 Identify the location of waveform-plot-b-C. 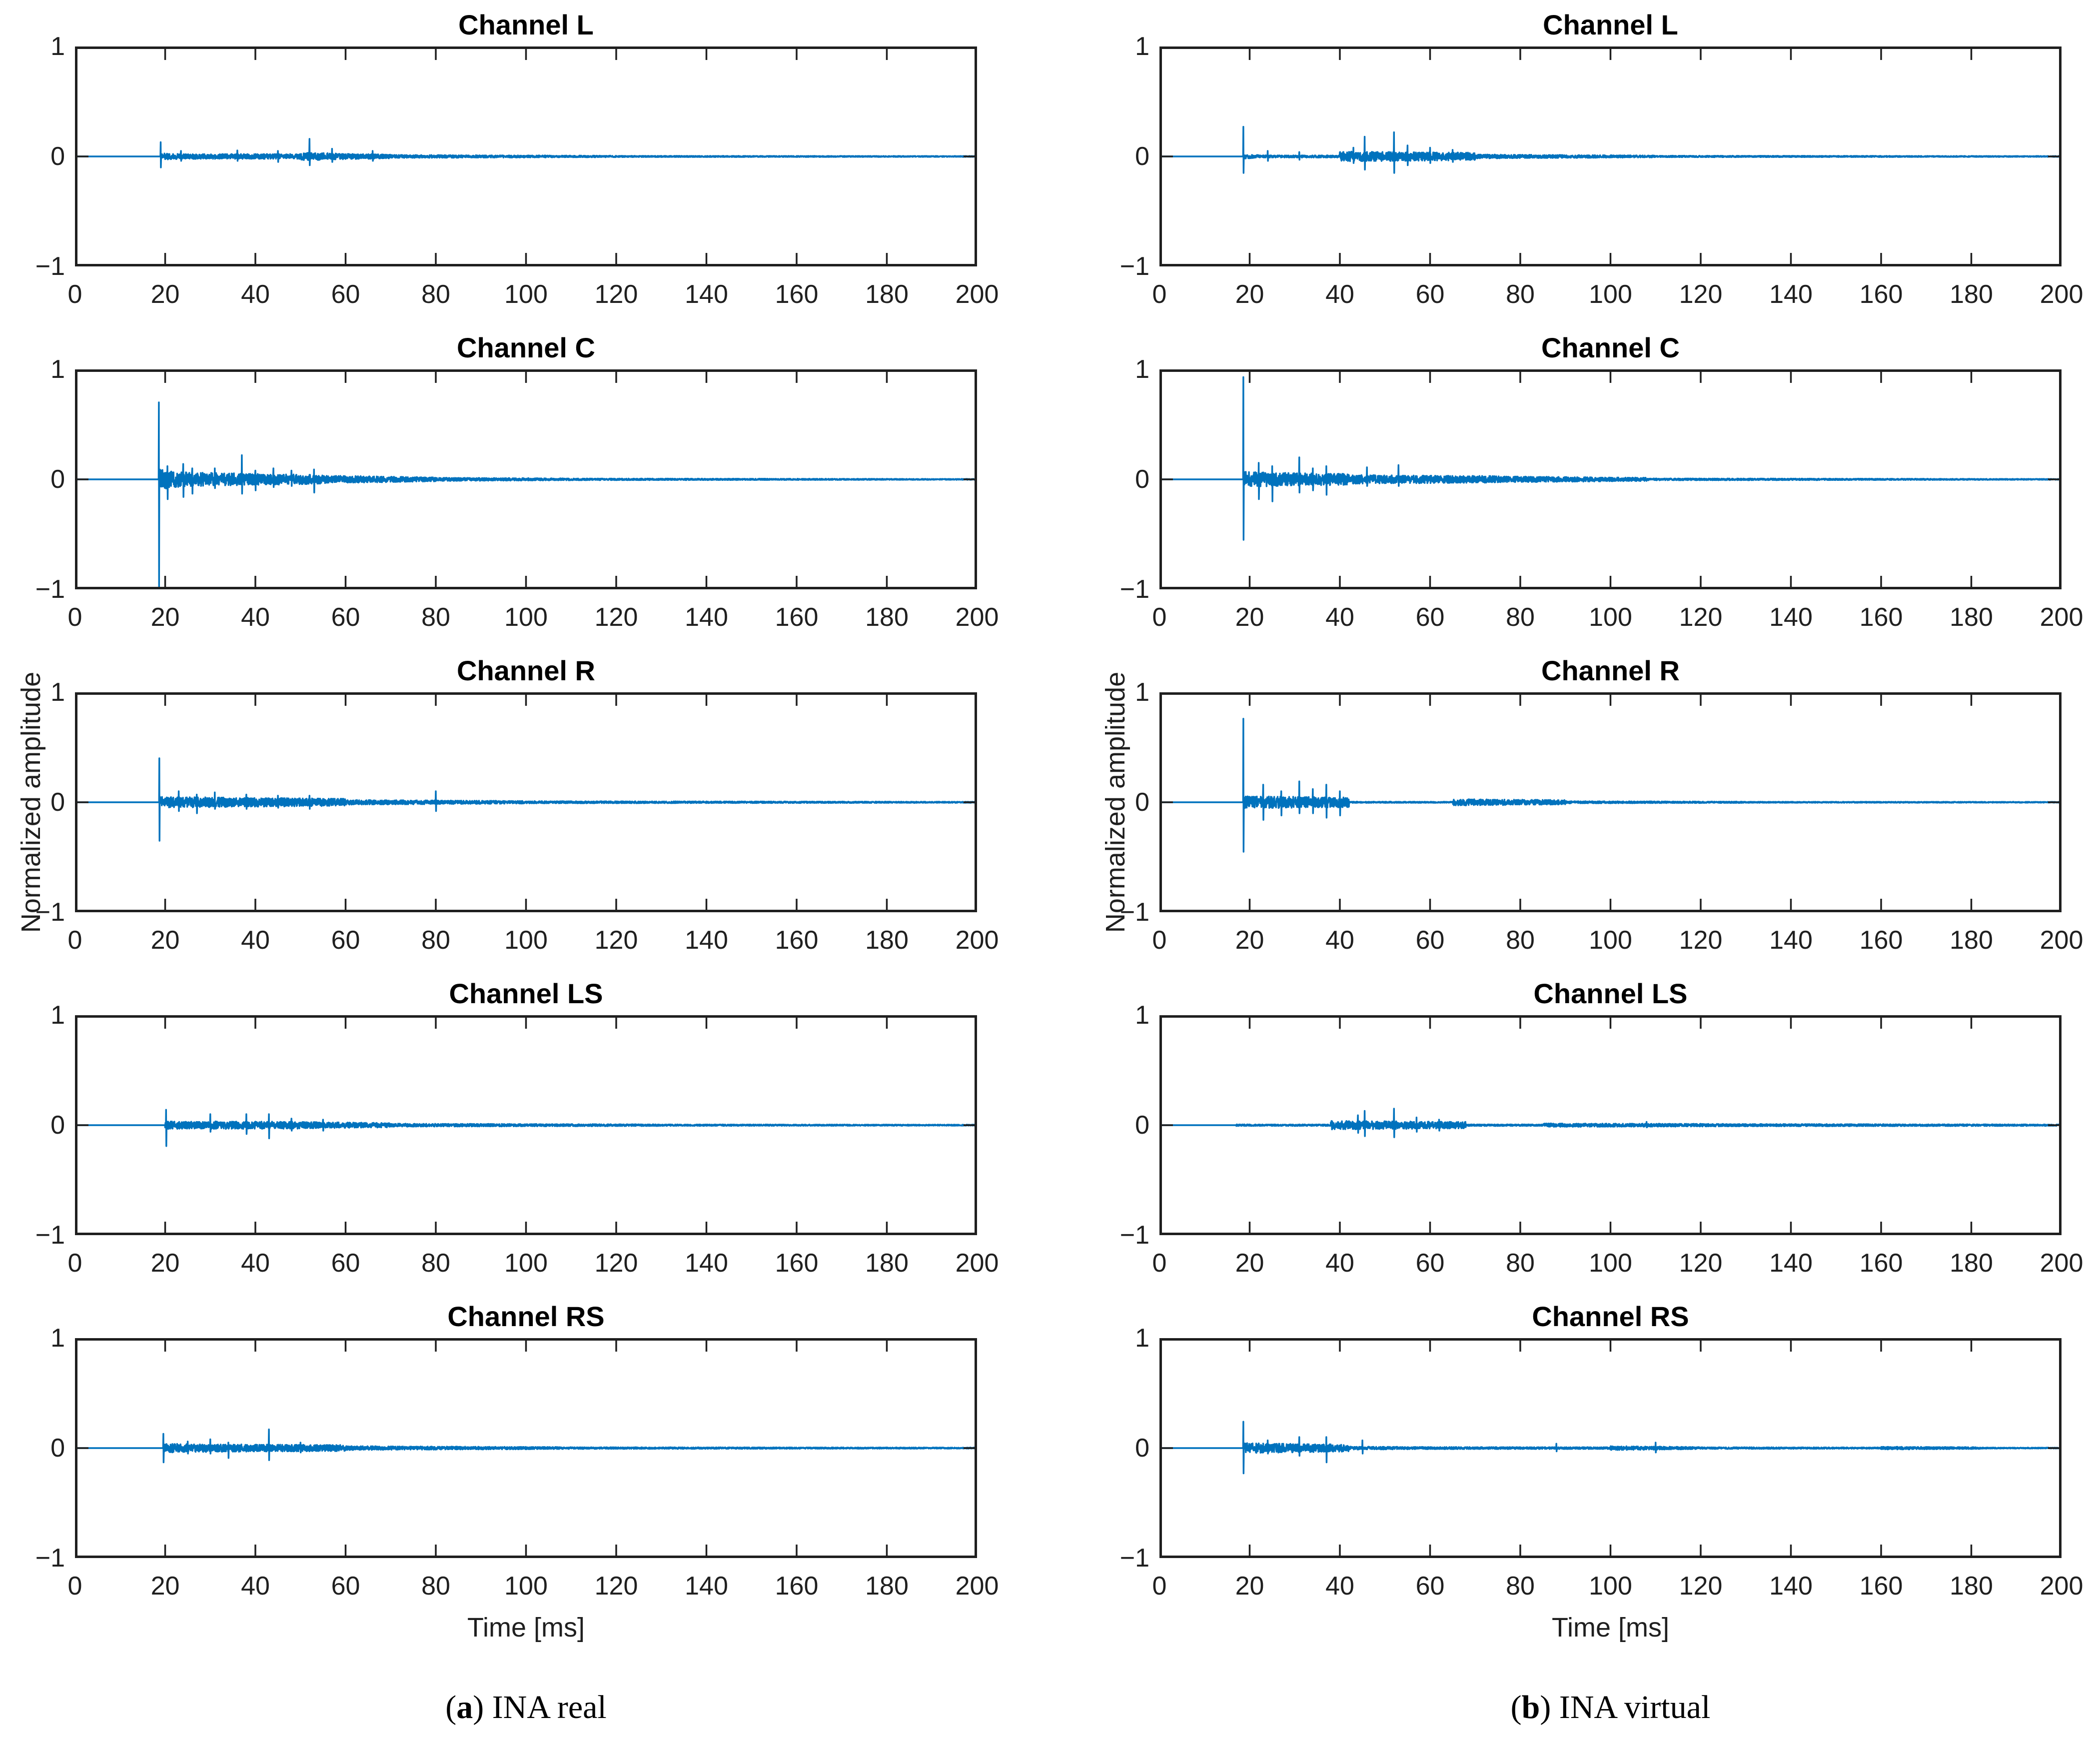
(1611, 479).